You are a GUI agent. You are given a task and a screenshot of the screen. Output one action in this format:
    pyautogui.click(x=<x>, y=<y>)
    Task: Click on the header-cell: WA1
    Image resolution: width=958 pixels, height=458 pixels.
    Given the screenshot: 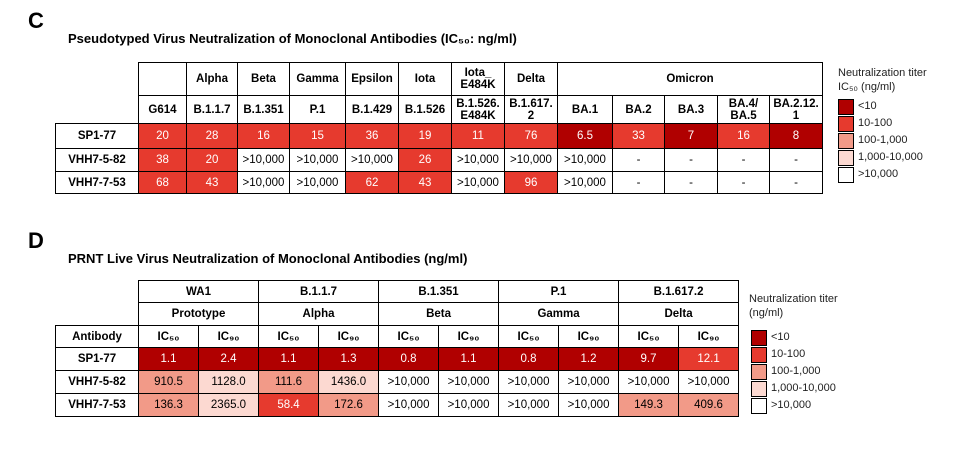 What is the action you would take?
    pyautogui.click(x=198, y=291)
    